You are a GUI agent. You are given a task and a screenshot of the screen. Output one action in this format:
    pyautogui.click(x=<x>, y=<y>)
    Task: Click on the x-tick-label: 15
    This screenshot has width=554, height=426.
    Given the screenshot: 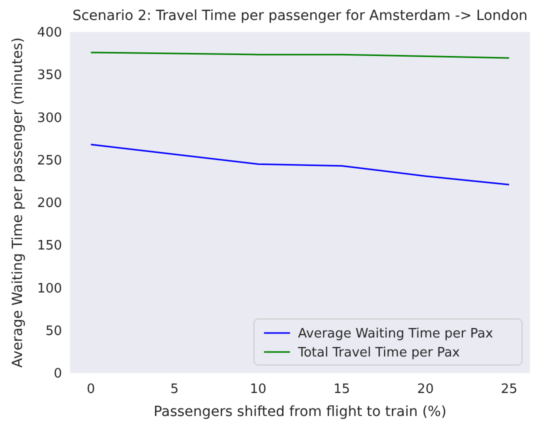 What is the action you would take?
    pyautogui.click(x=342, y=389)
    